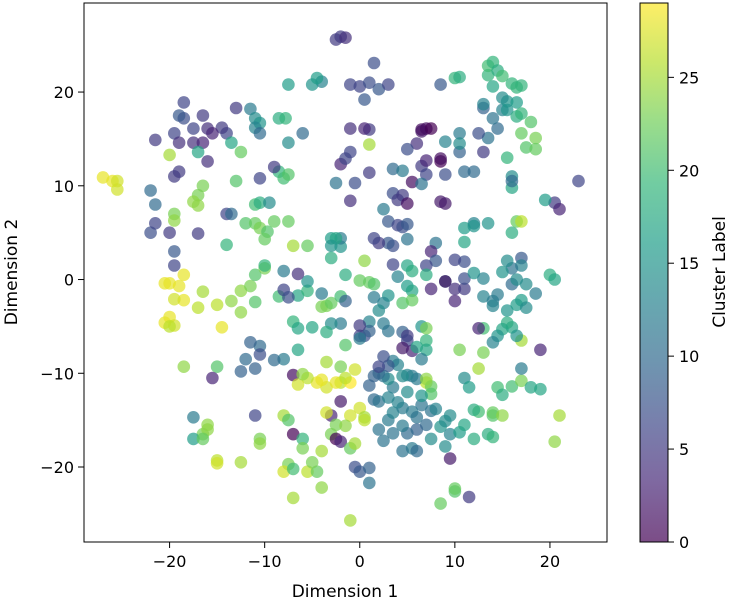  Describe the element at coordinates (683, 310) in the screenshot. I see `colorbar-axis: 0 5 10 15 20 25` at that location.